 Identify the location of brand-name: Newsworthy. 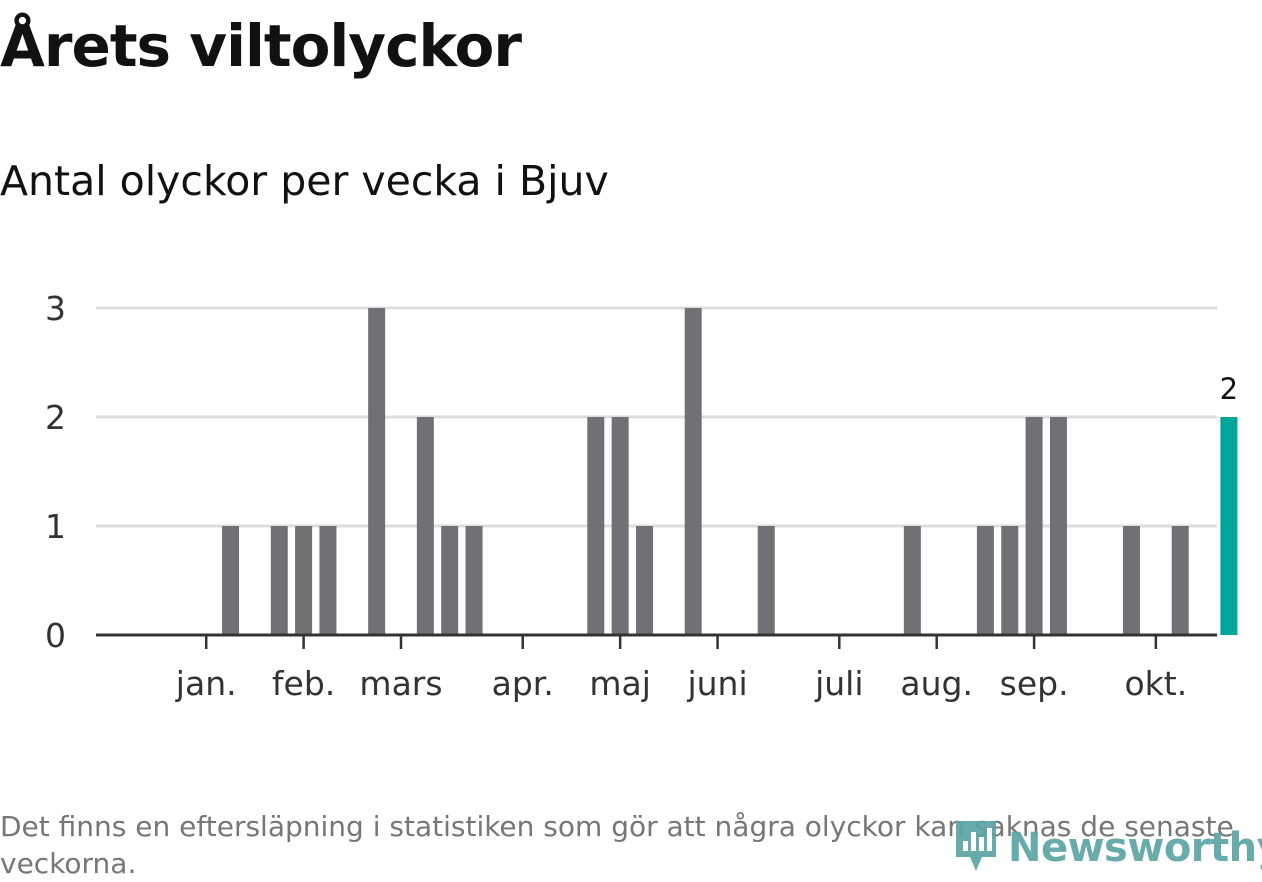
(1135, 848).